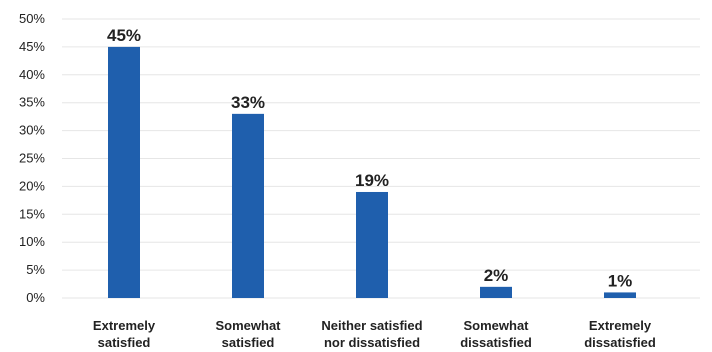 The height and width of the screenshot is (352, 712). What do you see at coordinates (32, 130) in the screenshot?
I see `y-tick-label: 30%` at bounding box center [32, 130].